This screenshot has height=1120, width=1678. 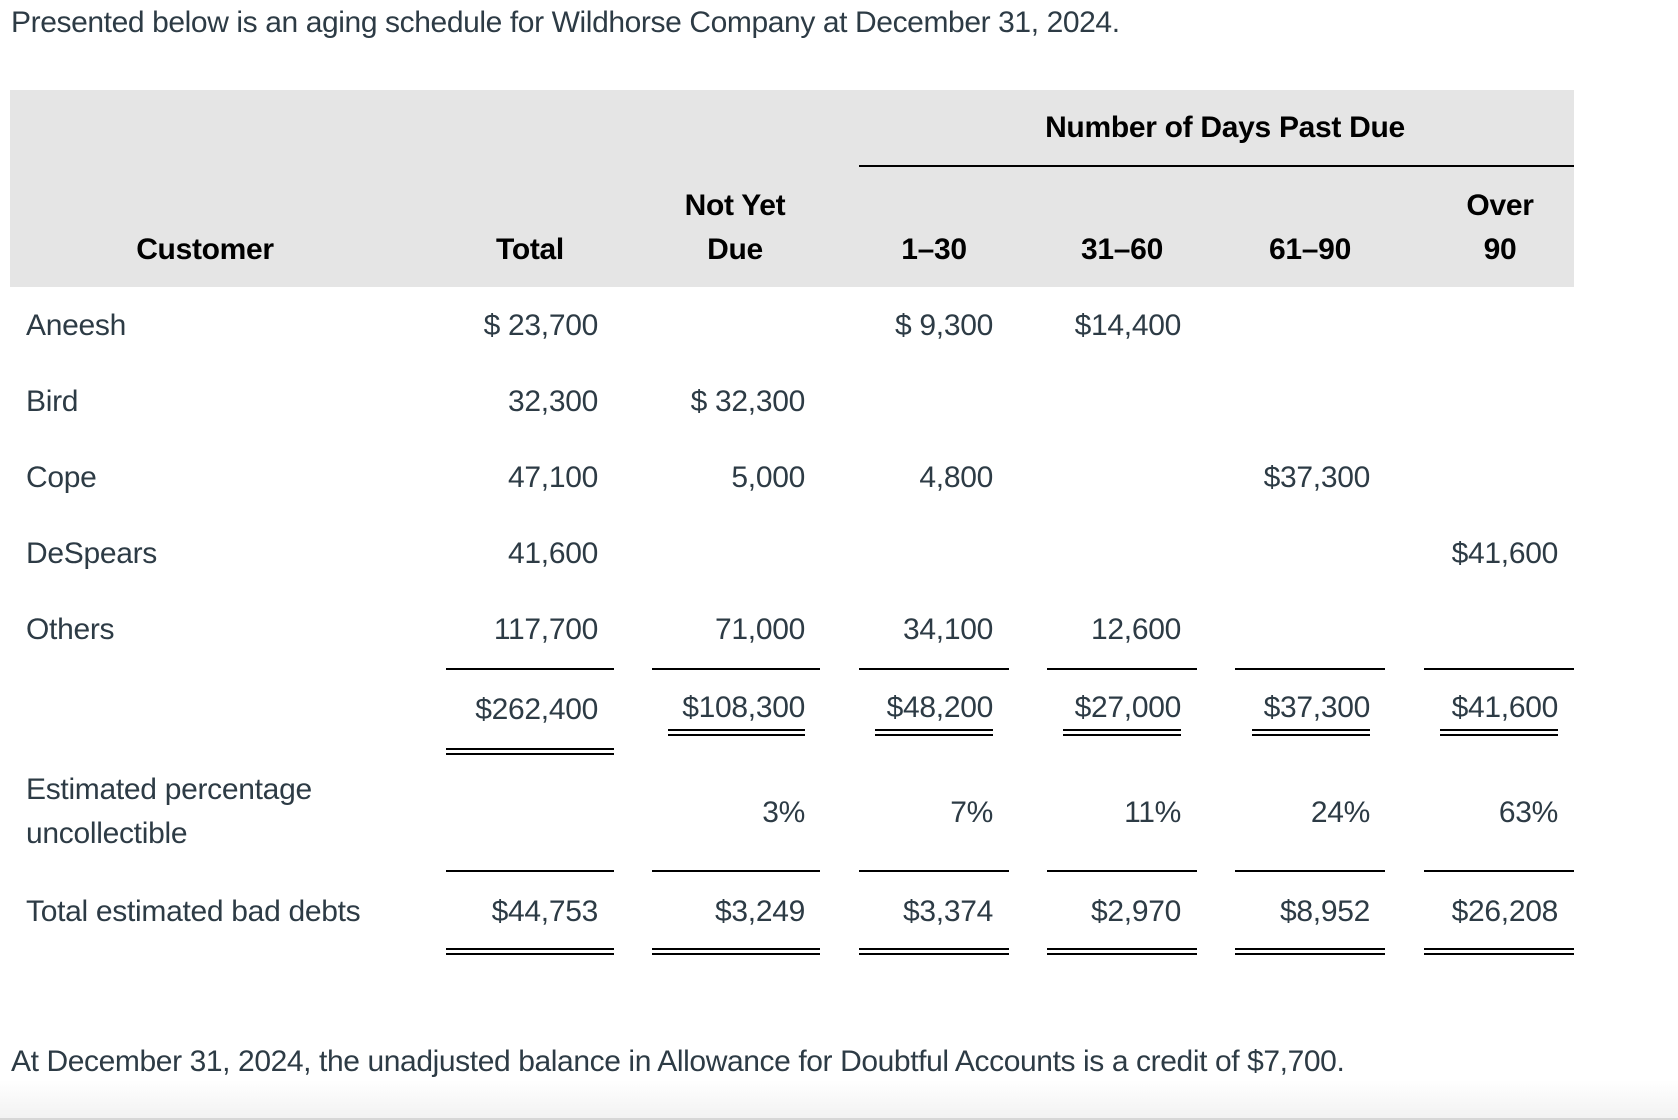 I want to click on bad-debts-not-yet-due: $3,249, so click(x=760, y=911).